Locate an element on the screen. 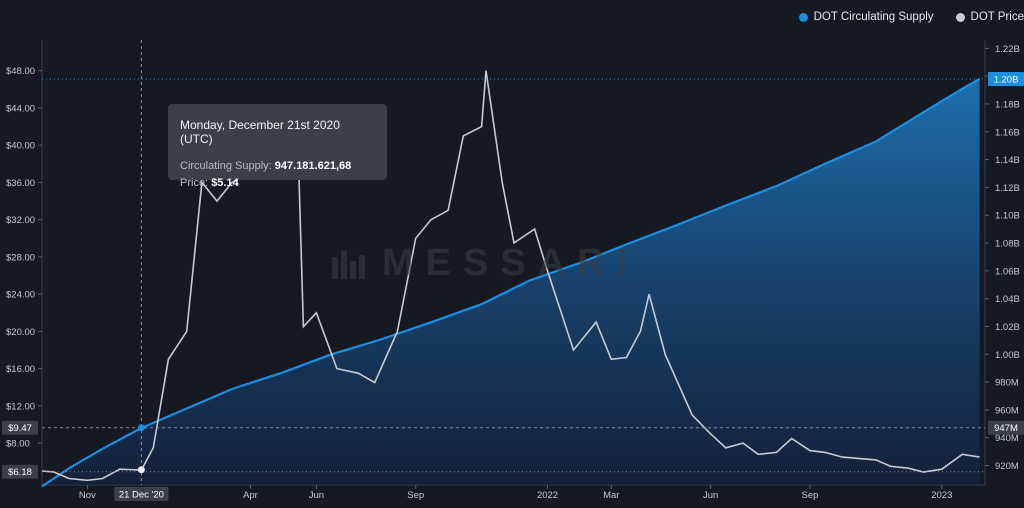 The width and height of the screenshot is (1024, 508). supply-hover-marker-text: 947M is located at coordinates (1006, 428).